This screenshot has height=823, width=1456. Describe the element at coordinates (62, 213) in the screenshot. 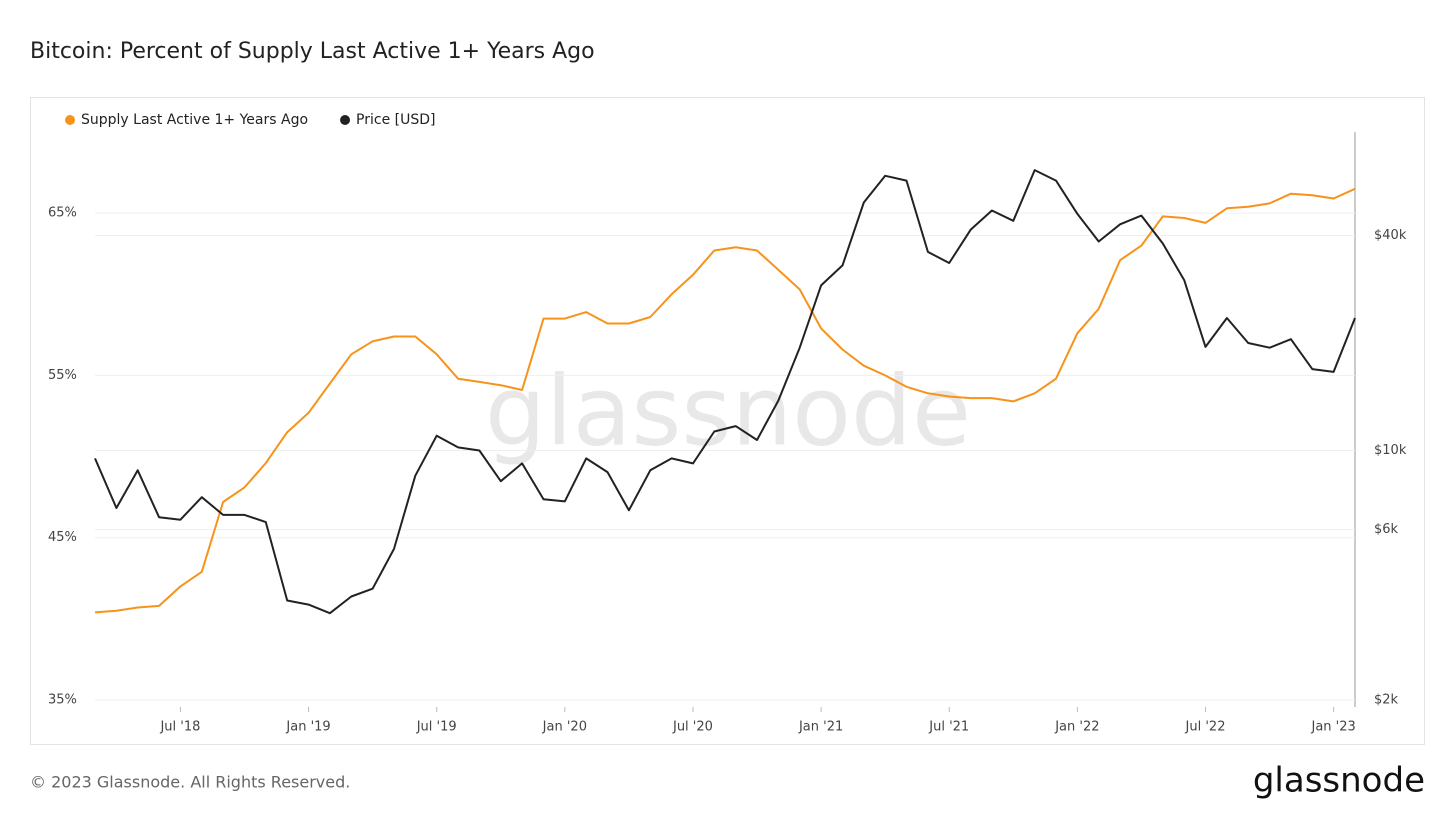

I see `y-tick-label: 65%` at that location.